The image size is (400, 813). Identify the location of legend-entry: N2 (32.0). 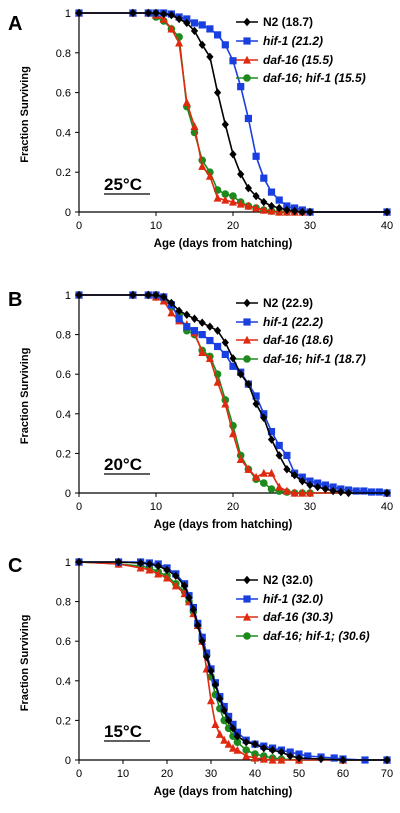
(288, 580).